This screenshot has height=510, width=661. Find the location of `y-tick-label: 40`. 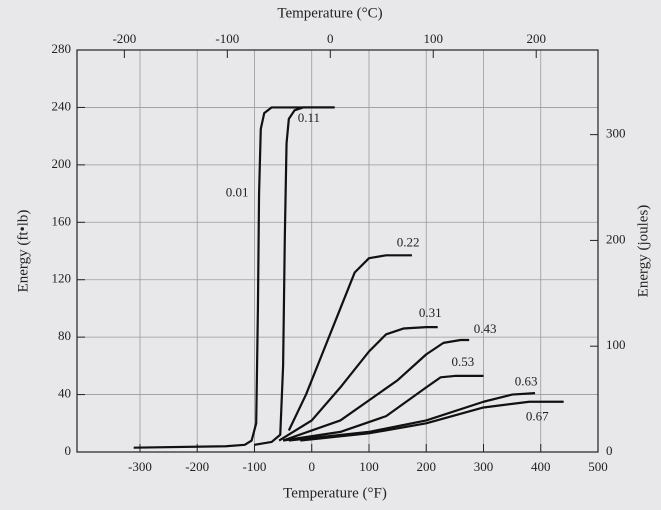

y-tick-label: 40 is located at coordinates (64, 393).